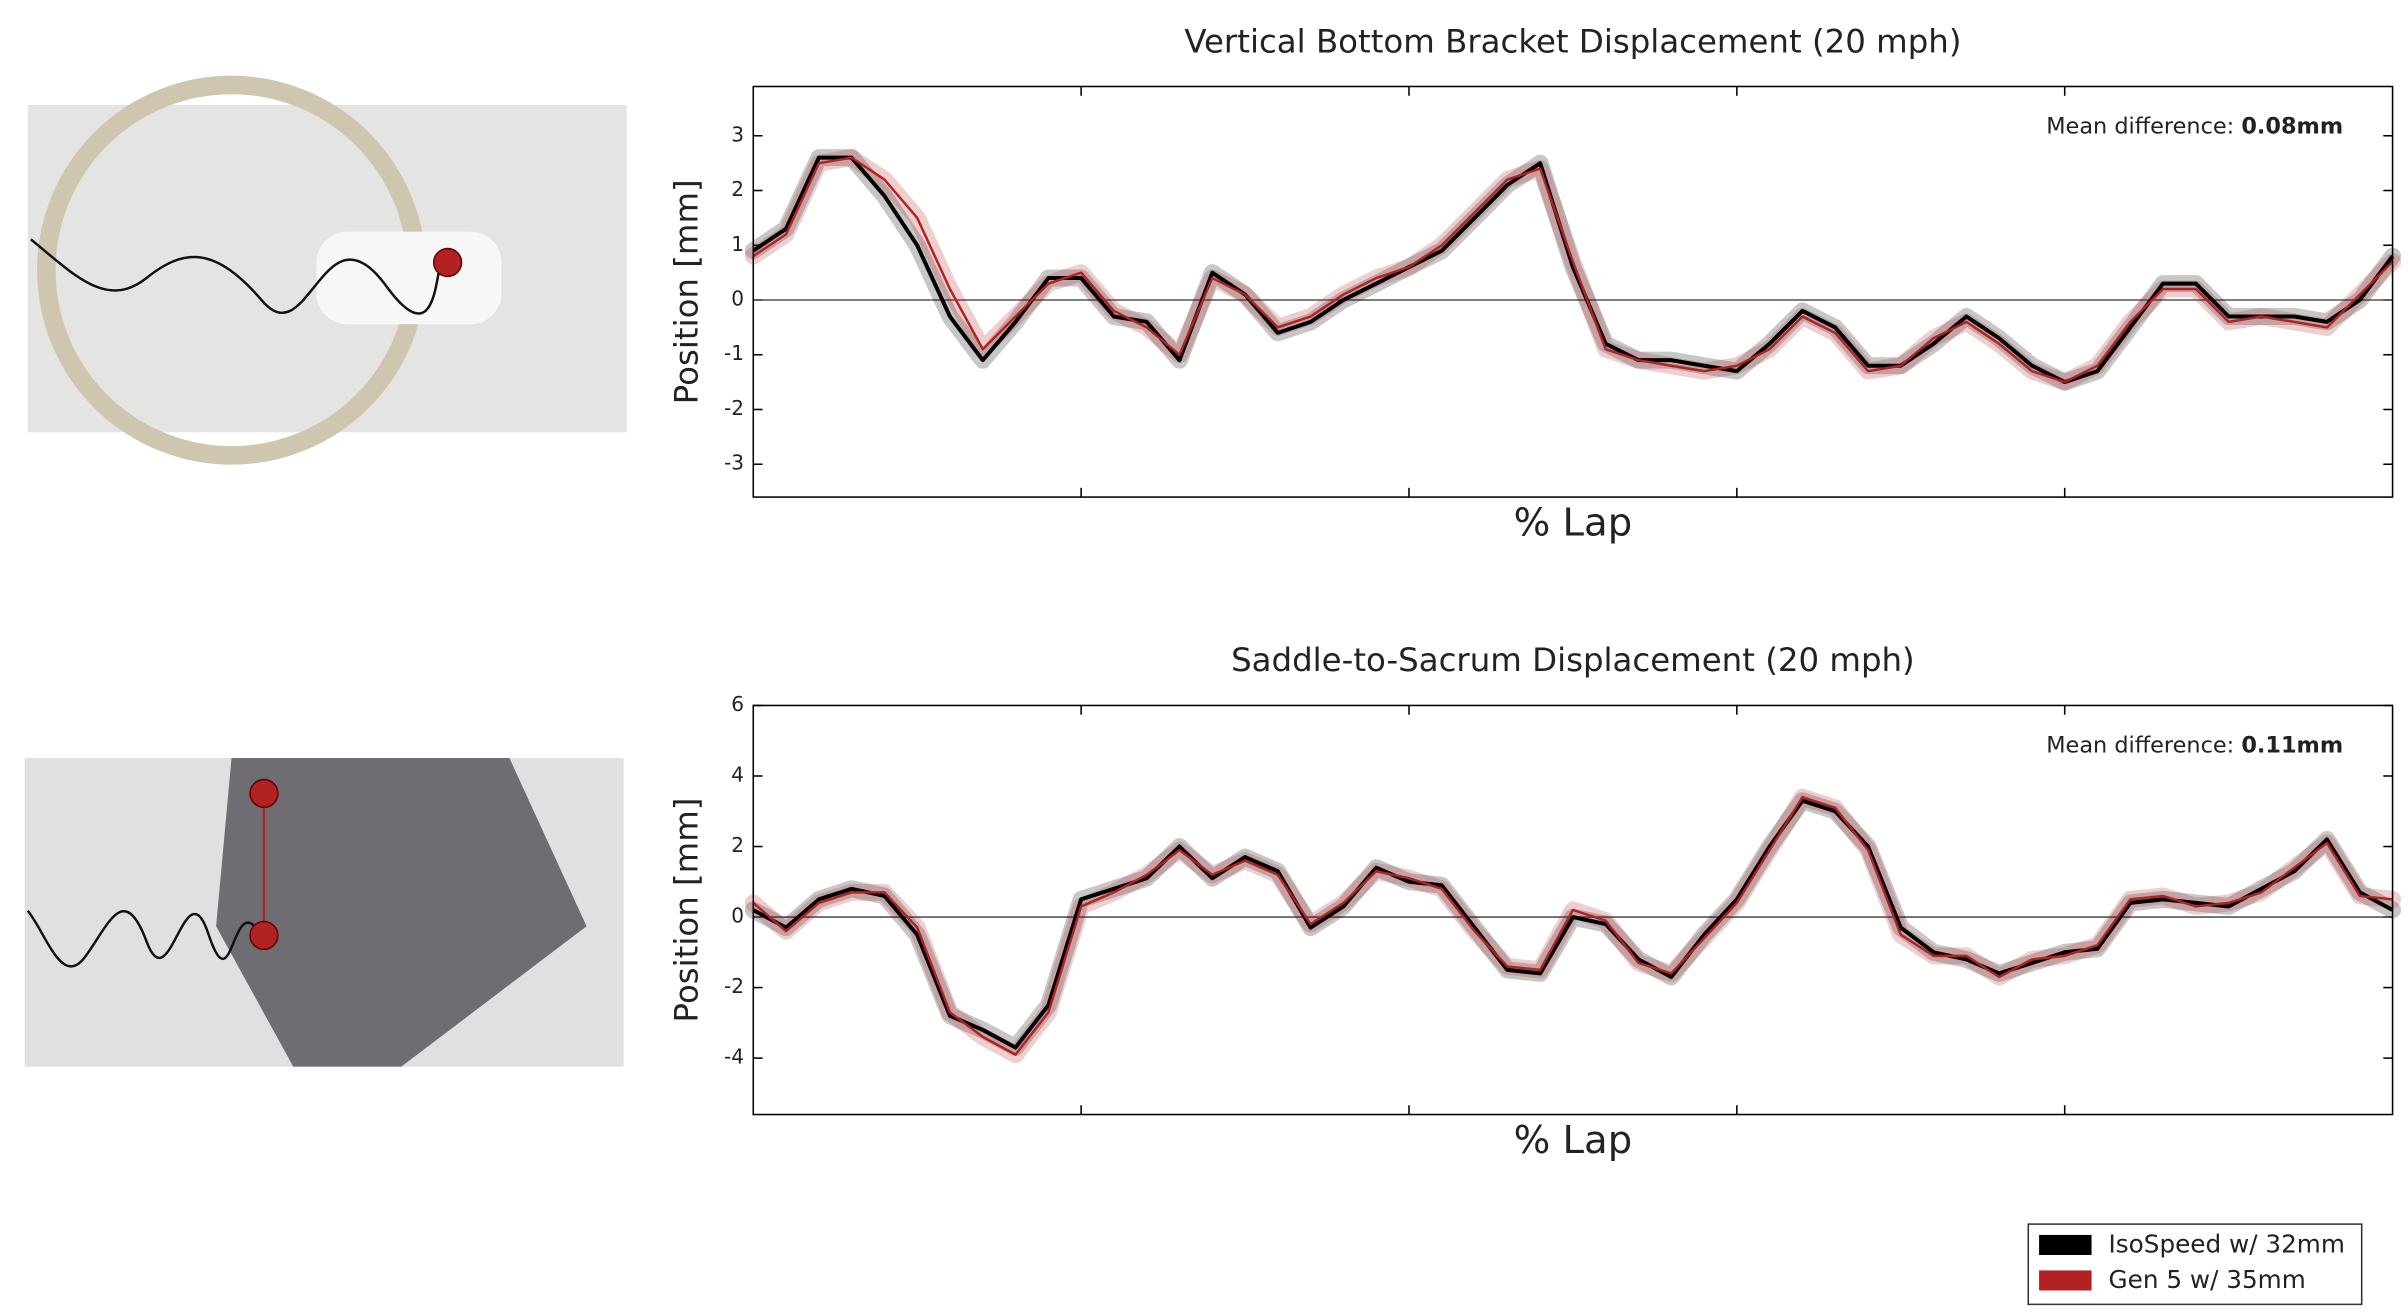 Image resolution: width=2408 pixels, height=1314 pixels. What do you see at coordinates (2207, 1279) in the screenshot?
I see `legend-label: Gen 5 w/ 35mm` at bounding box center [2207, 1279].